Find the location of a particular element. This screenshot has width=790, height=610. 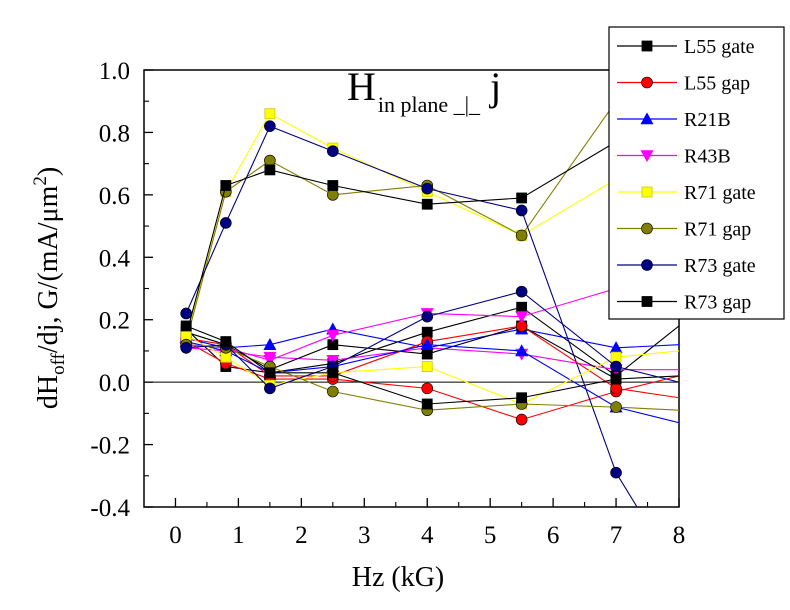

legend-label: R71 gap is located at coordinates (717, 230).